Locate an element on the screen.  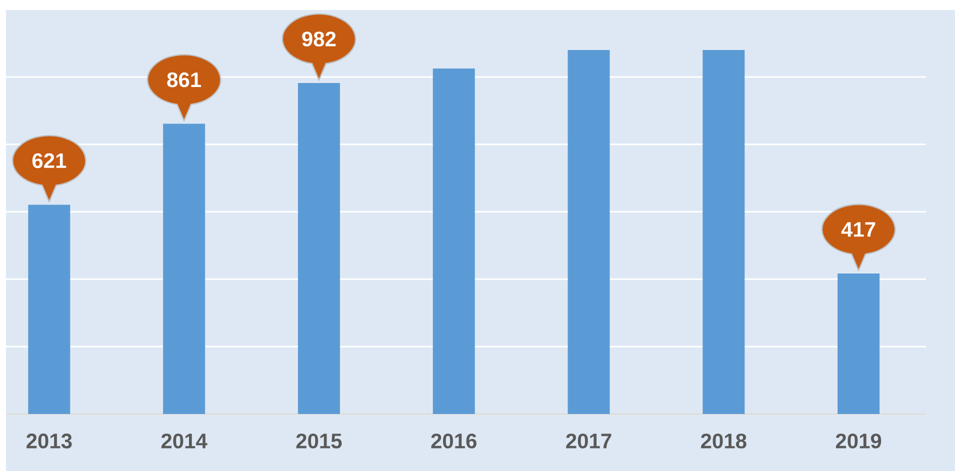
x-tick-label: 2017 is located at coordinates (589, 441).